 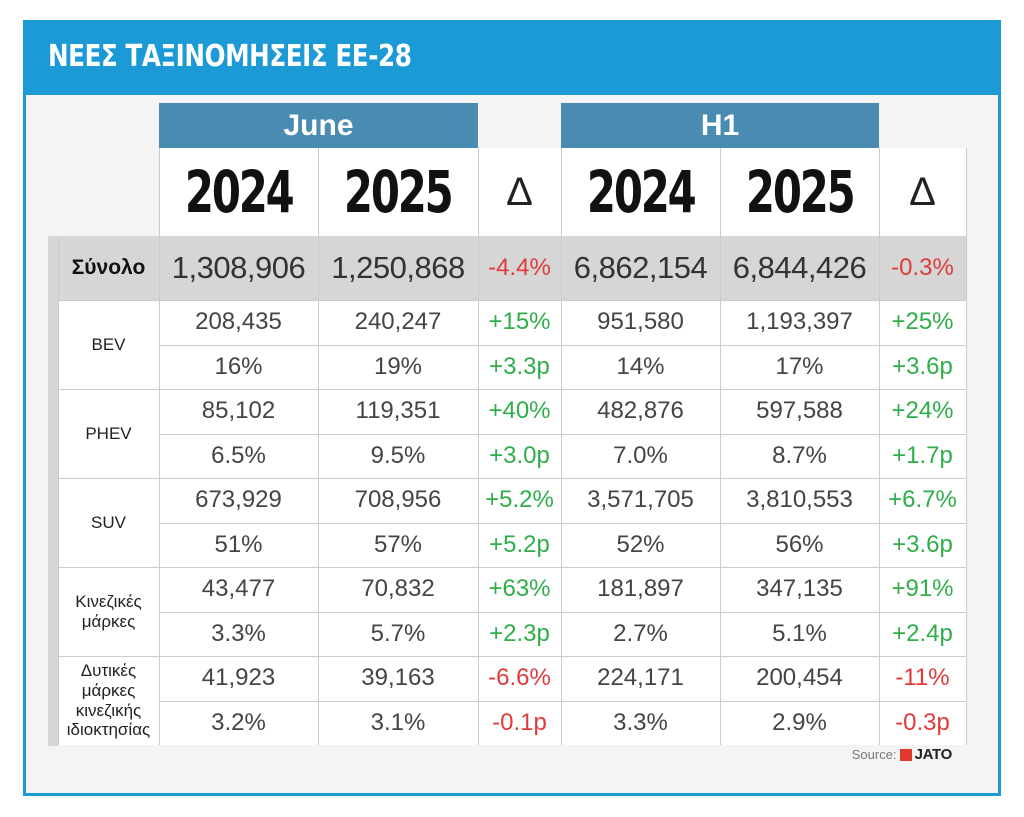 What do you see at coordinates (799, 722) in the screenshot?
I see `share-value-cell: 2.9%` at bounding box center [799, 722].